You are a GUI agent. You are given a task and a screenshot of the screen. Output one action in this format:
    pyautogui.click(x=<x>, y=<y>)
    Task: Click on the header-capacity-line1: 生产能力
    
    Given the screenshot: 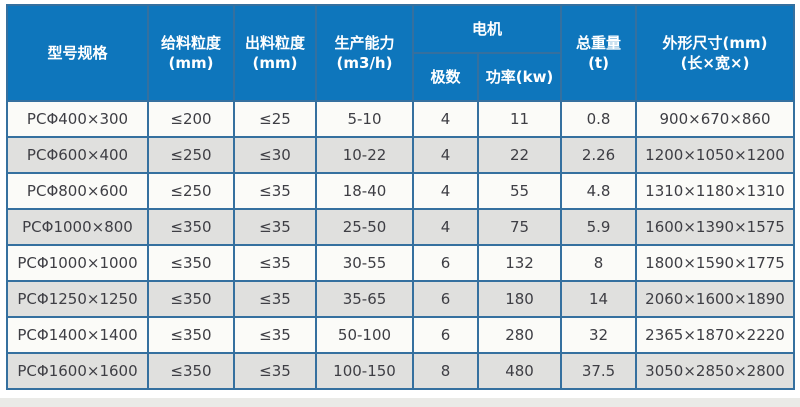 What is the action you would take?
    pyautogui.click(x=364, y=43)
    